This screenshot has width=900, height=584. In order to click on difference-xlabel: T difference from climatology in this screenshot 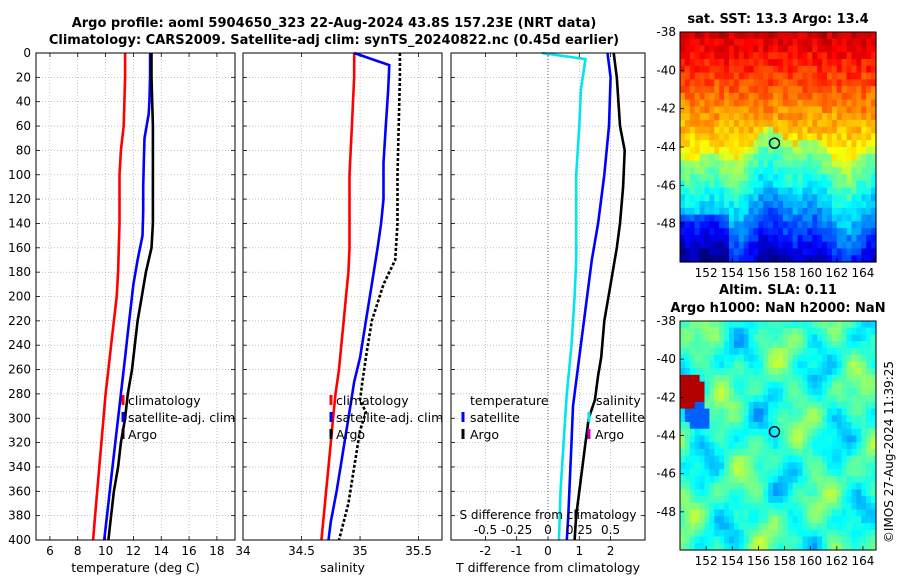, I will do `click(548, 567)`.